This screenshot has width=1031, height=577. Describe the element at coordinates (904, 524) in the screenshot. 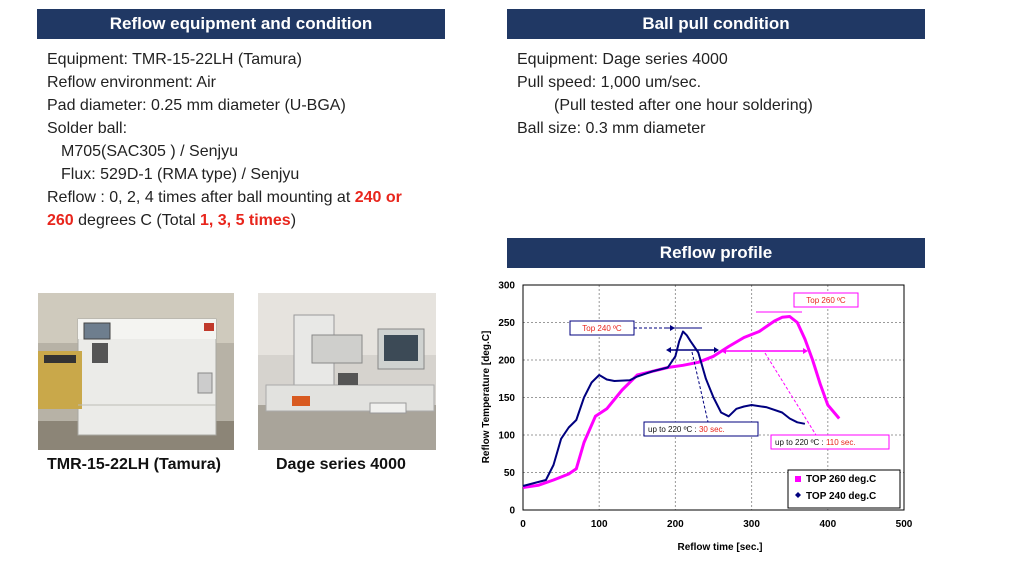

I see `x-tick-label: 500` at that location.